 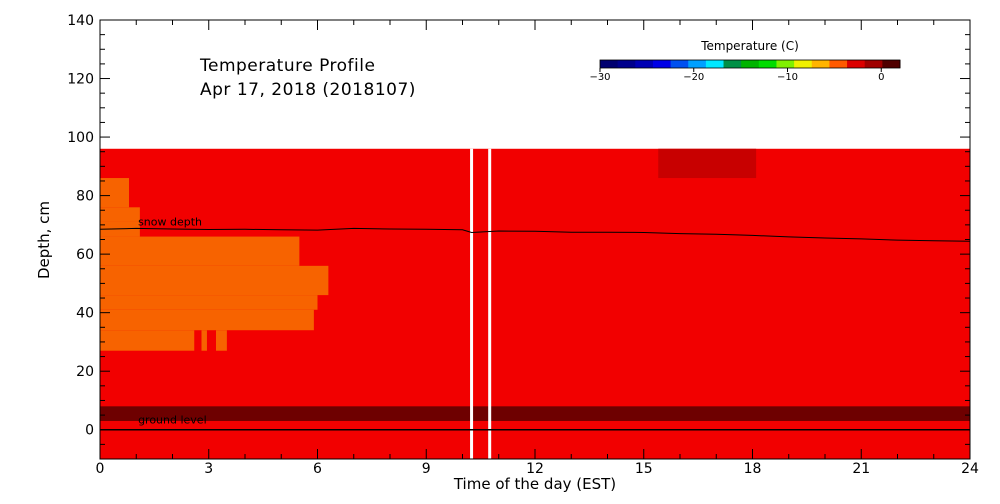 I want to click on colorbar-tick-label: −10, so click(x=787, y=77).